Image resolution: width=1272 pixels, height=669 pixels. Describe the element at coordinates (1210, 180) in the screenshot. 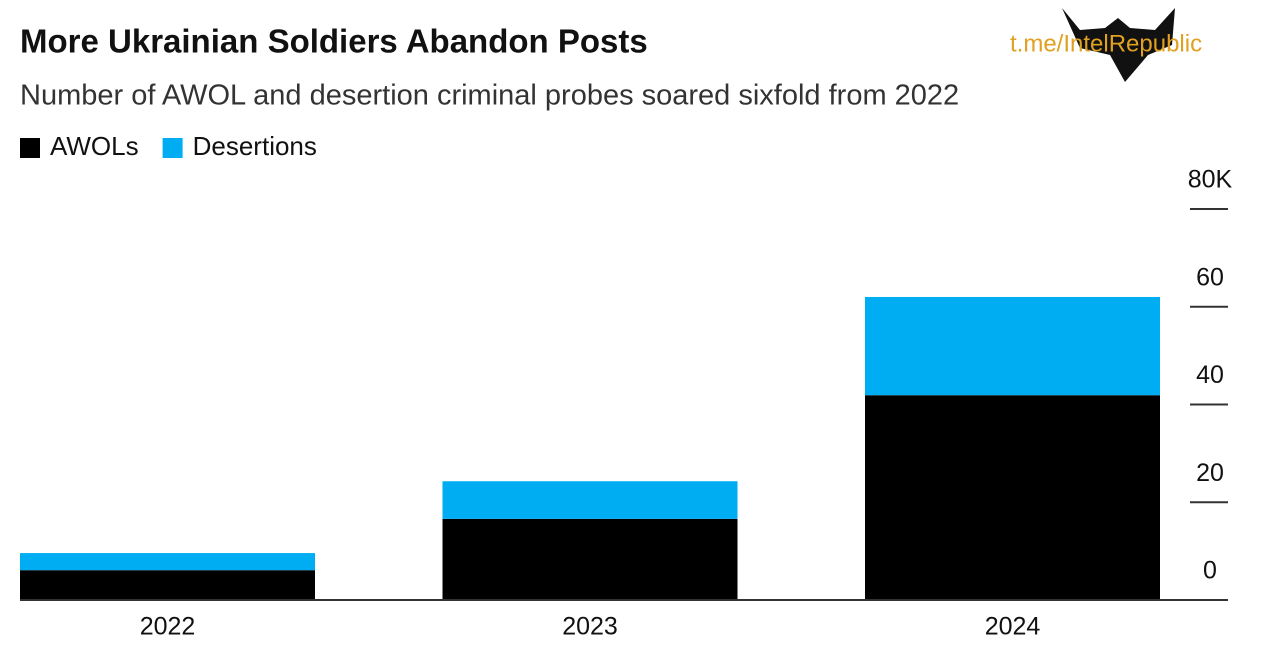

I see `y-tick-label: 80K` at that location.